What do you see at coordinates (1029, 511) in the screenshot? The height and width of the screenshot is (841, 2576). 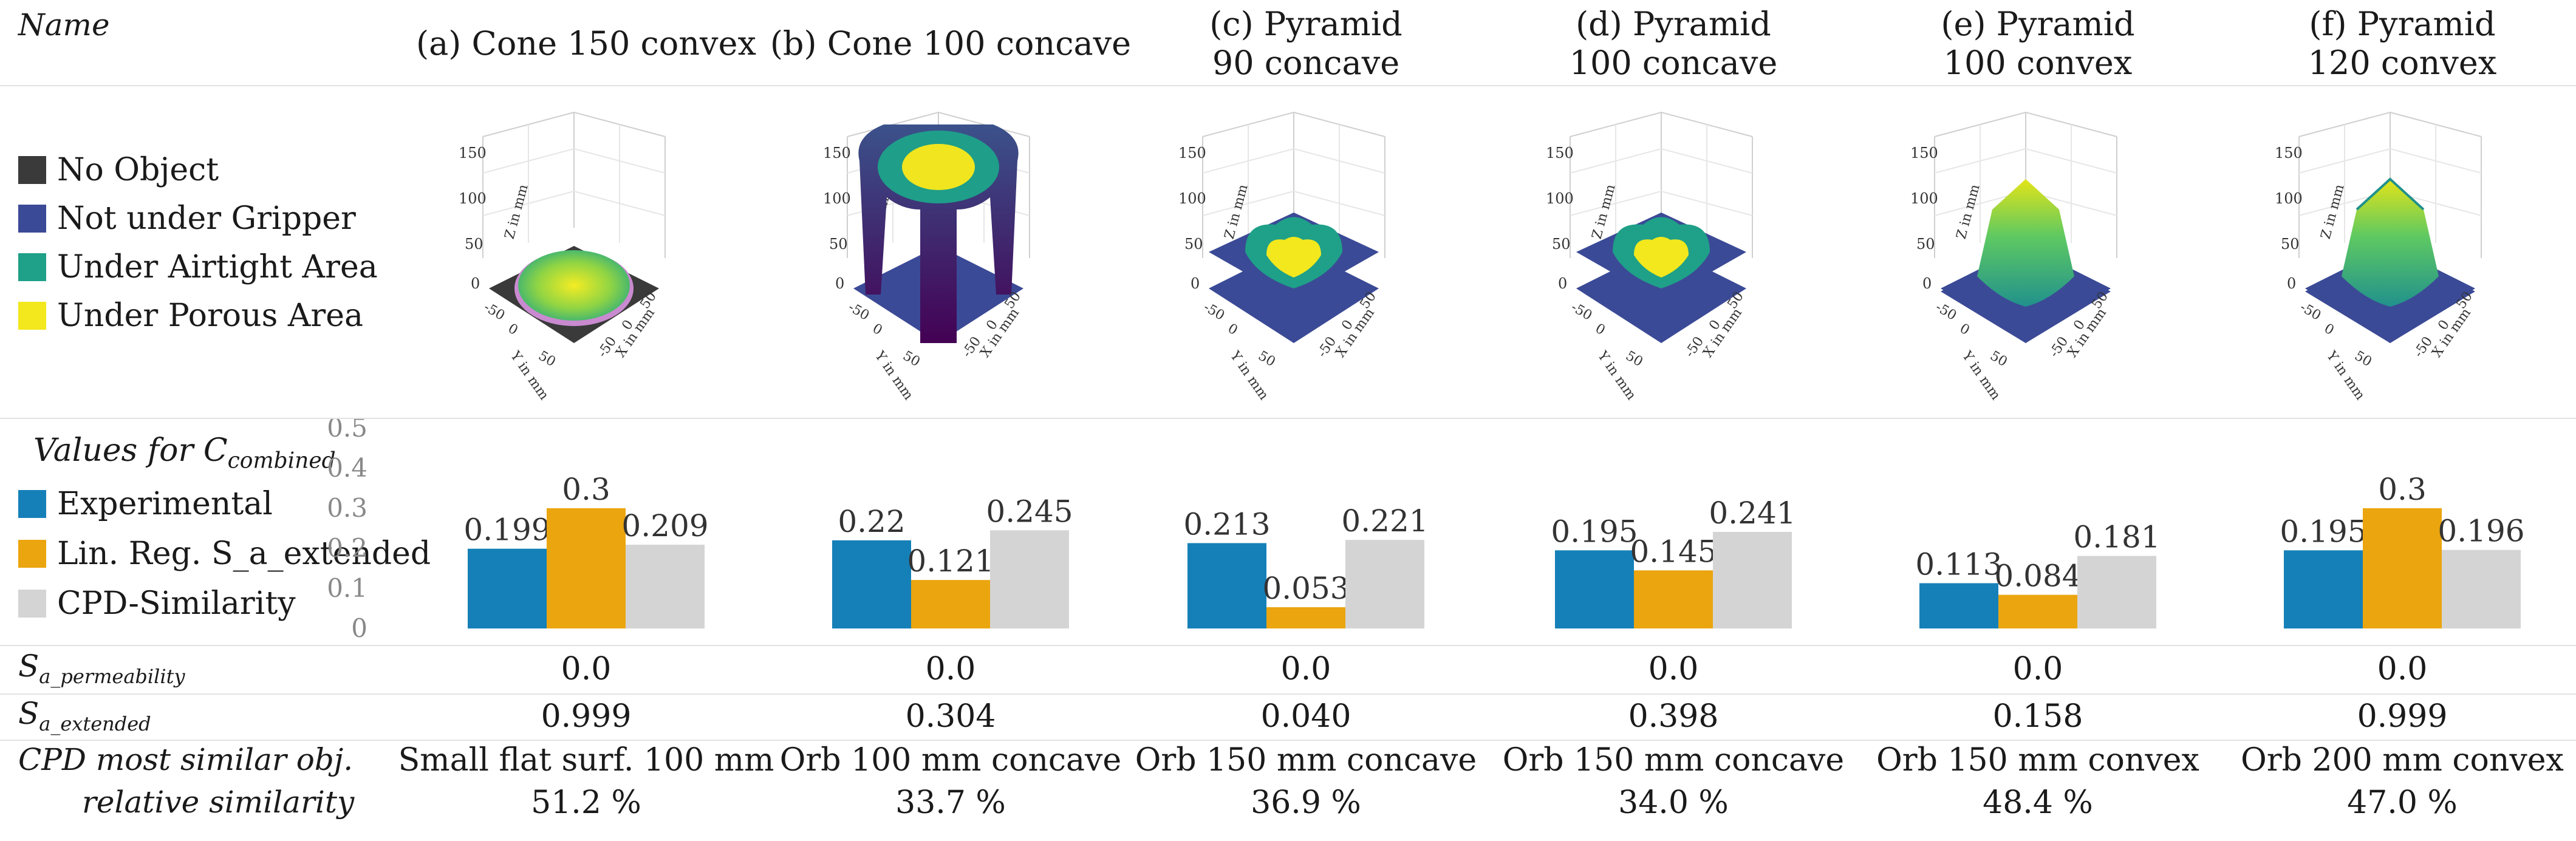 I see `bar-label-2-1: 0.245` at bounding box center [1029, 511].